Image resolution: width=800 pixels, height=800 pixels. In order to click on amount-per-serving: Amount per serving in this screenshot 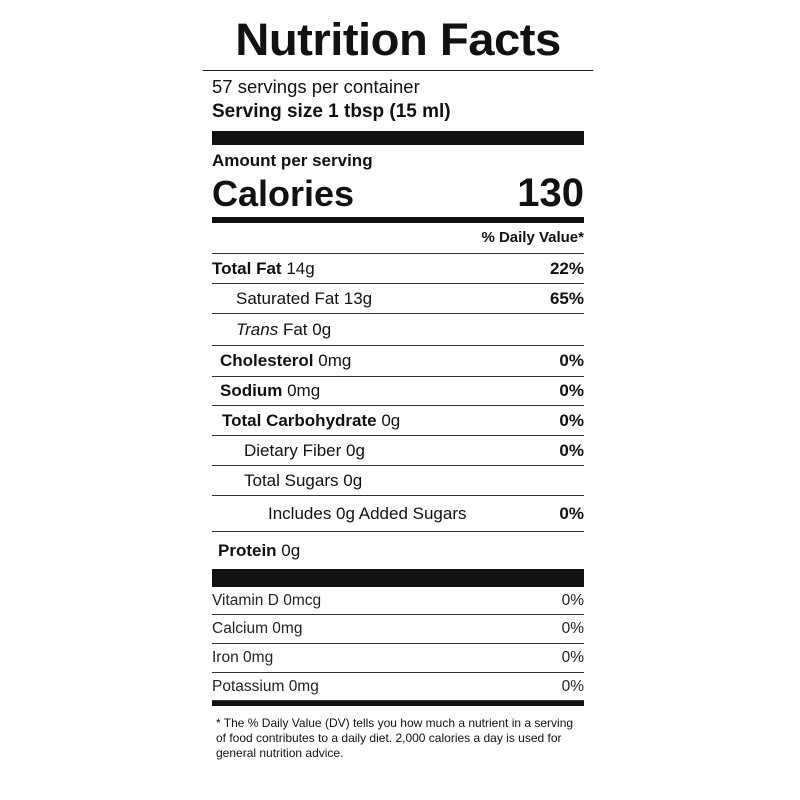, I will do `click(292, 160)`.